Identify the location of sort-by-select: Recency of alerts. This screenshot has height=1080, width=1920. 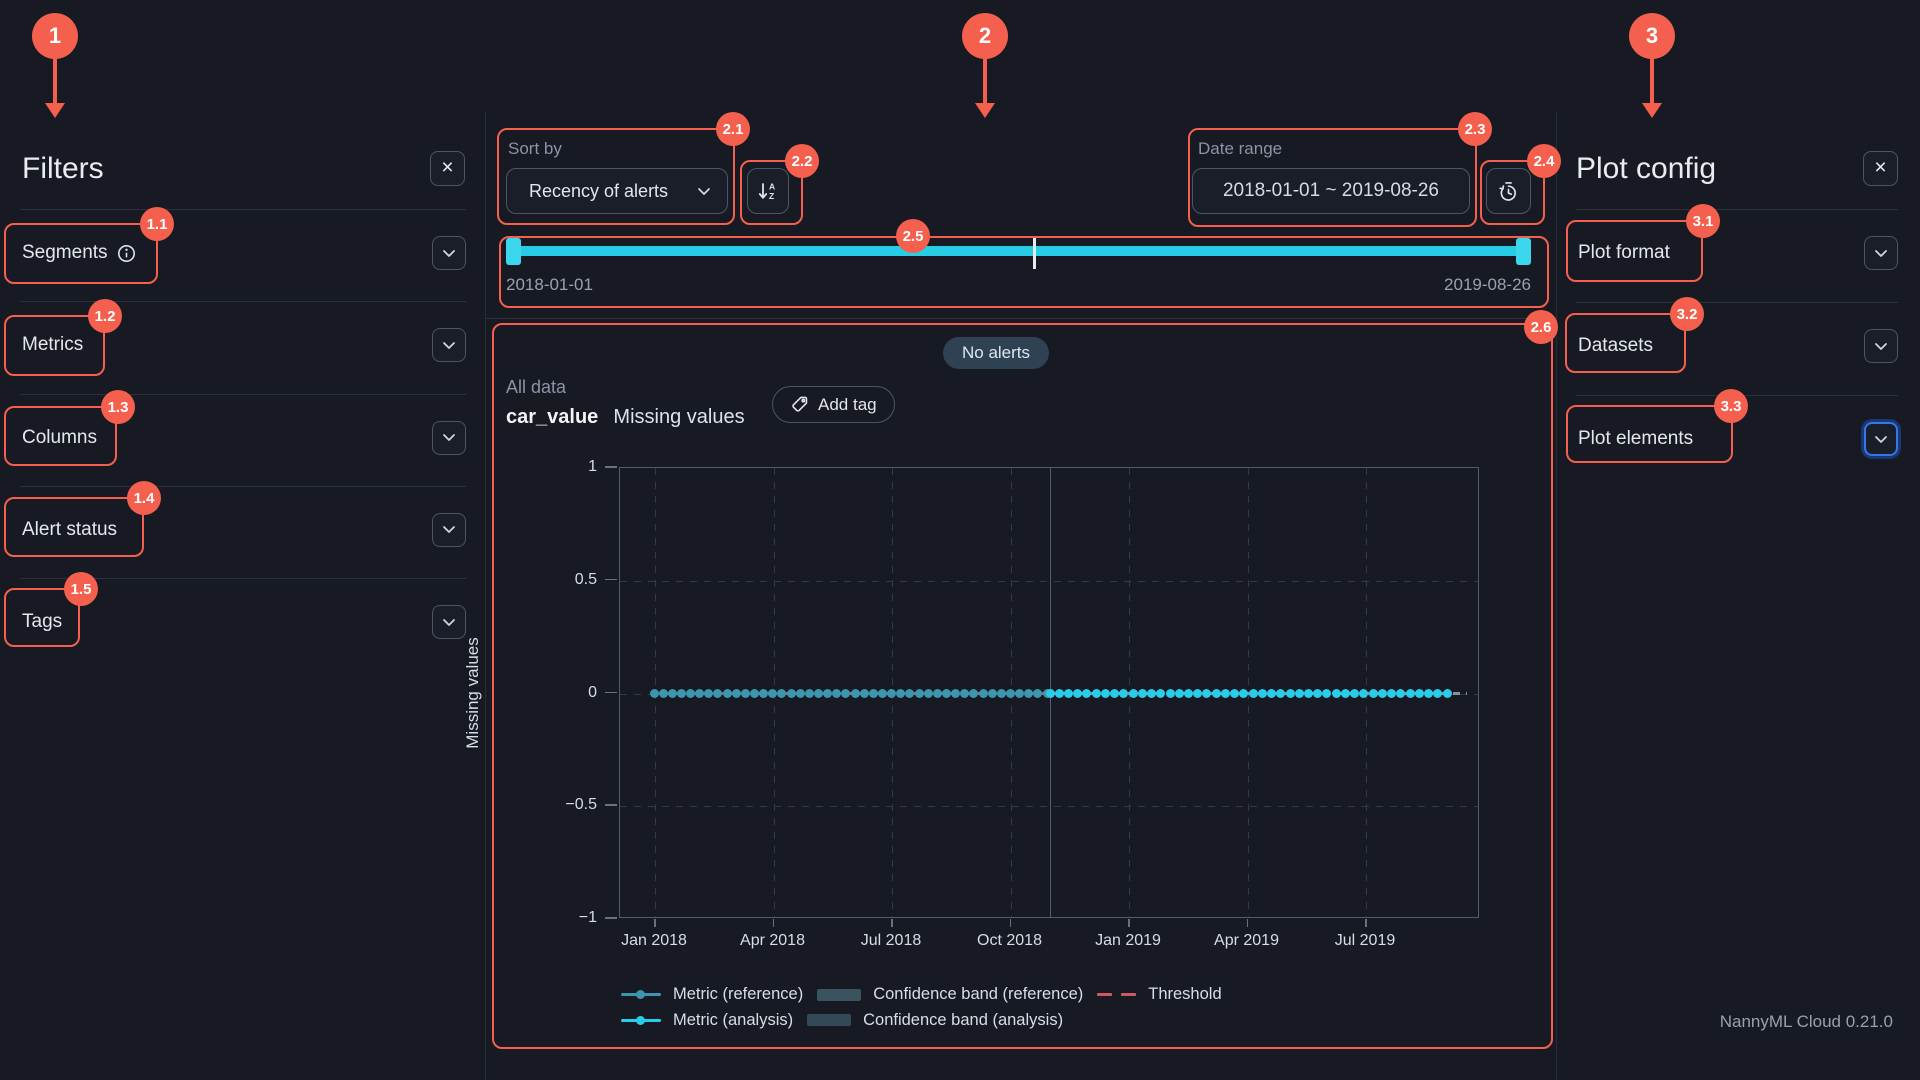
(617, 191).